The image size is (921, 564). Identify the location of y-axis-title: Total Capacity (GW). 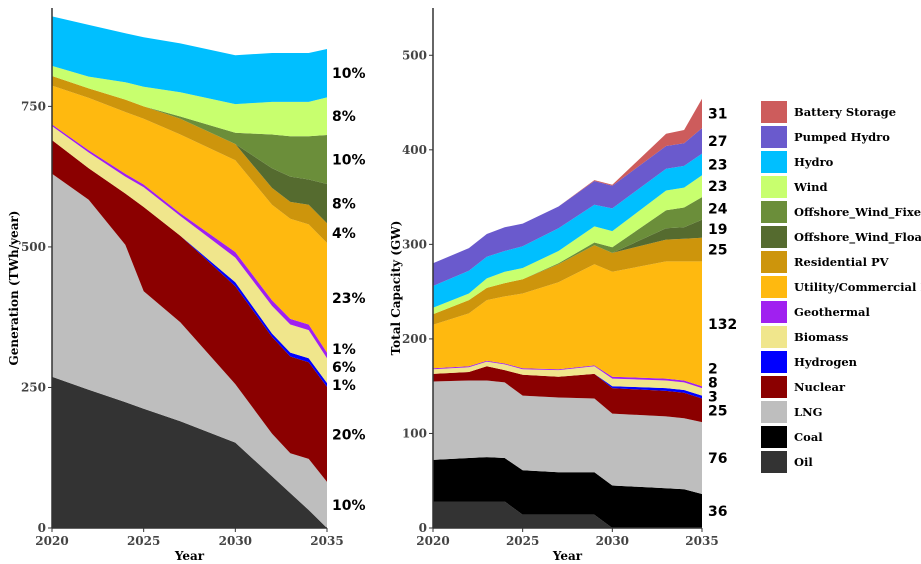
(396, 288).